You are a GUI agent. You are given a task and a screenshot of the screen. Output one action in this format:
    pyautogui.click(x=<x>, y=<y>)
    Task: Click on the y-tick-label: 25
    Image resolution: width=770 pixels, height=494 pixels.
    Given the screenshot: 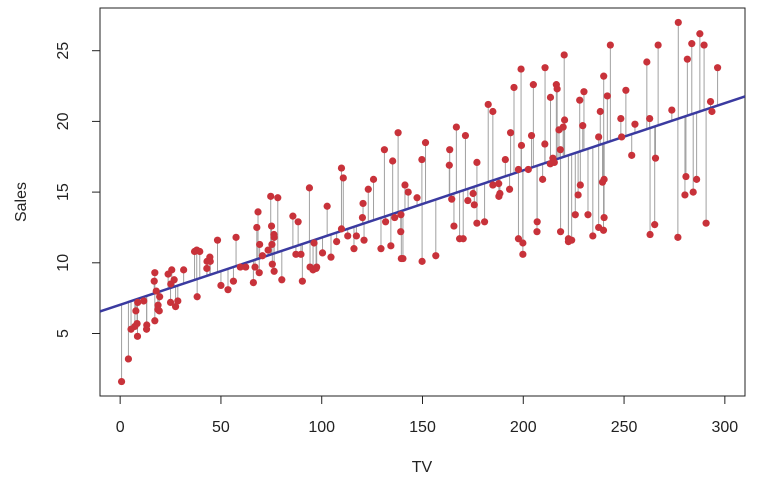 What is the action you would take?
    pyautogui.click(x=63, y=51)
    